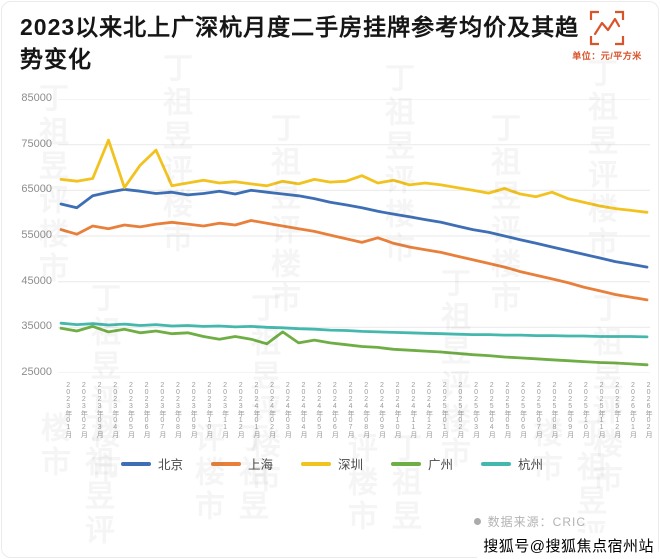  What do you see at coordinates (36, 98) in the screenshot?
I see `y-tick-label: 85000` at bounding box center [36, 98].